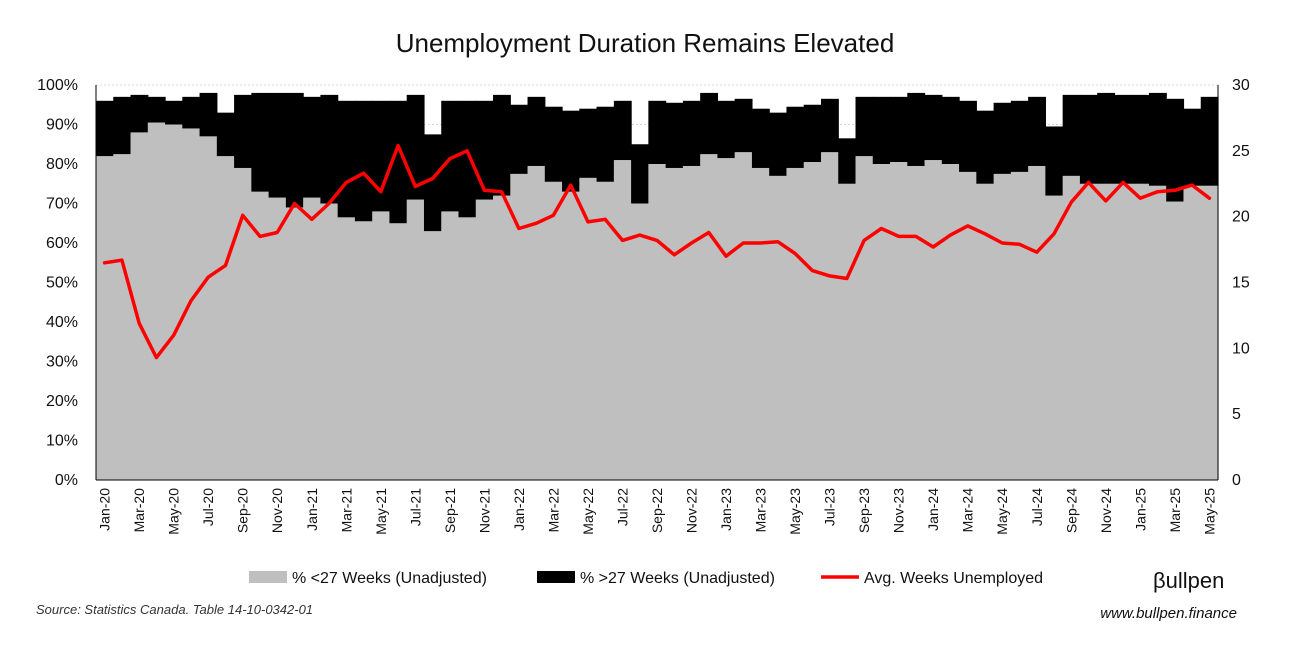  What do you see at coordinates (1106, 510) in the screenshot?
I see `x-tick-label: Nov-24` at bounding box center [1106, 510].